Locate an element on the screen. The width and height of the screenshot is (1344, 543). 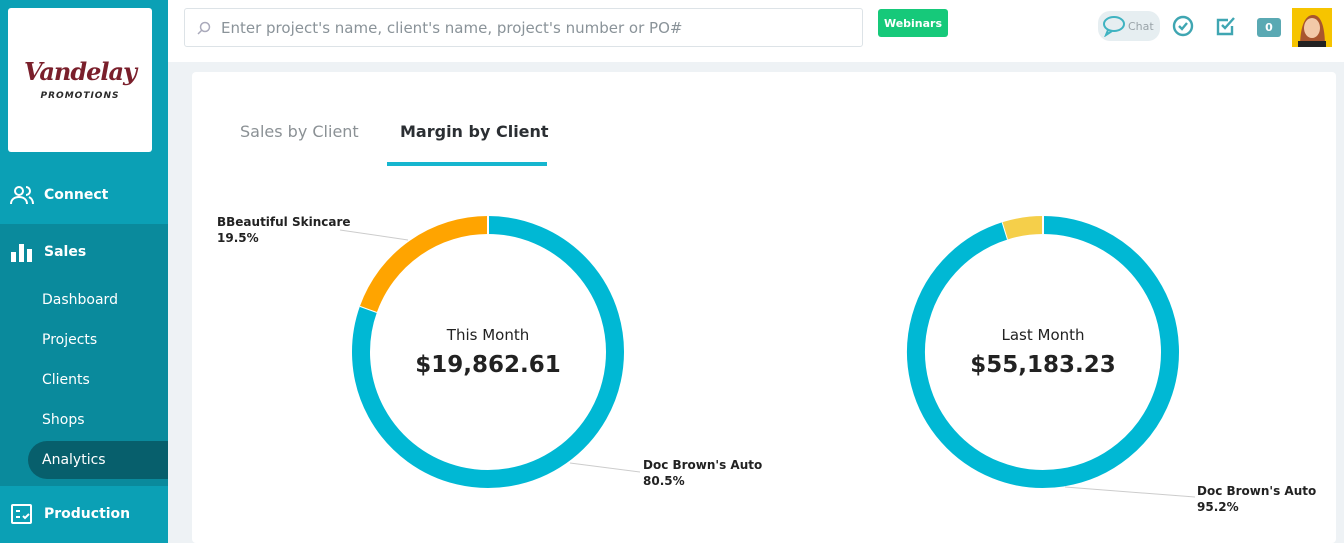
donut-last-month is located at coordinates (1043, 352).